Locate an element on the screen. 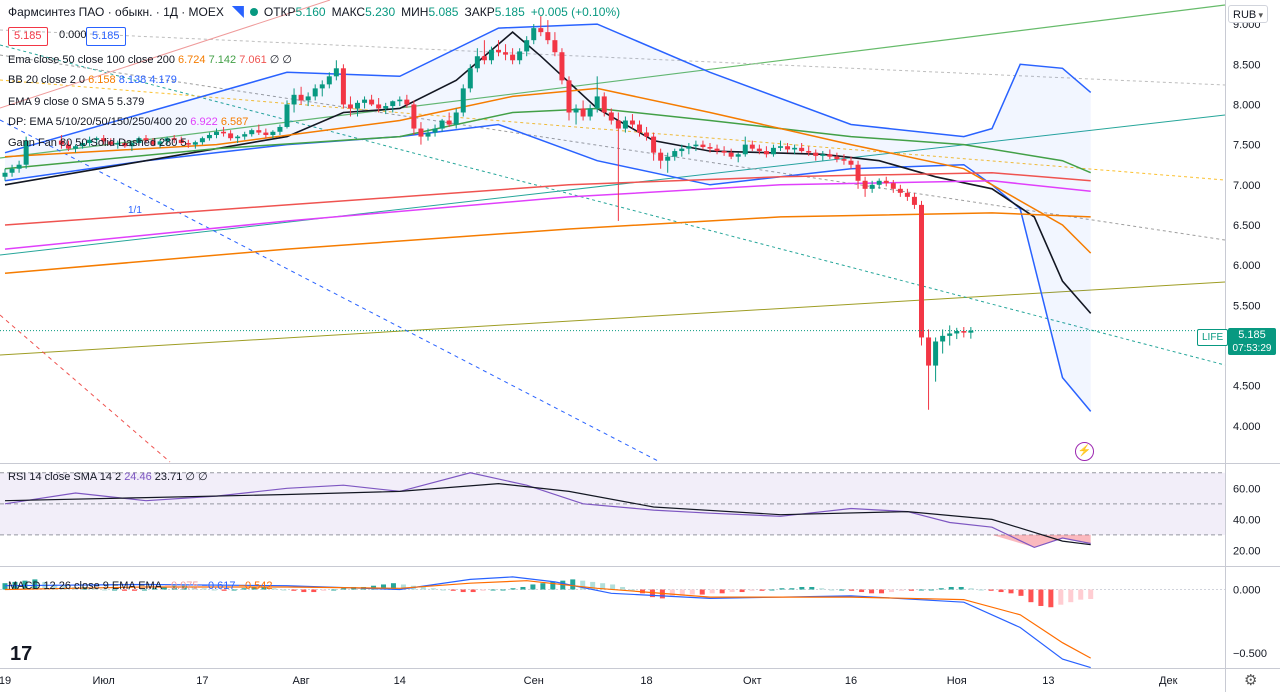  low-label: МИН is located at coordinates (415, 12).